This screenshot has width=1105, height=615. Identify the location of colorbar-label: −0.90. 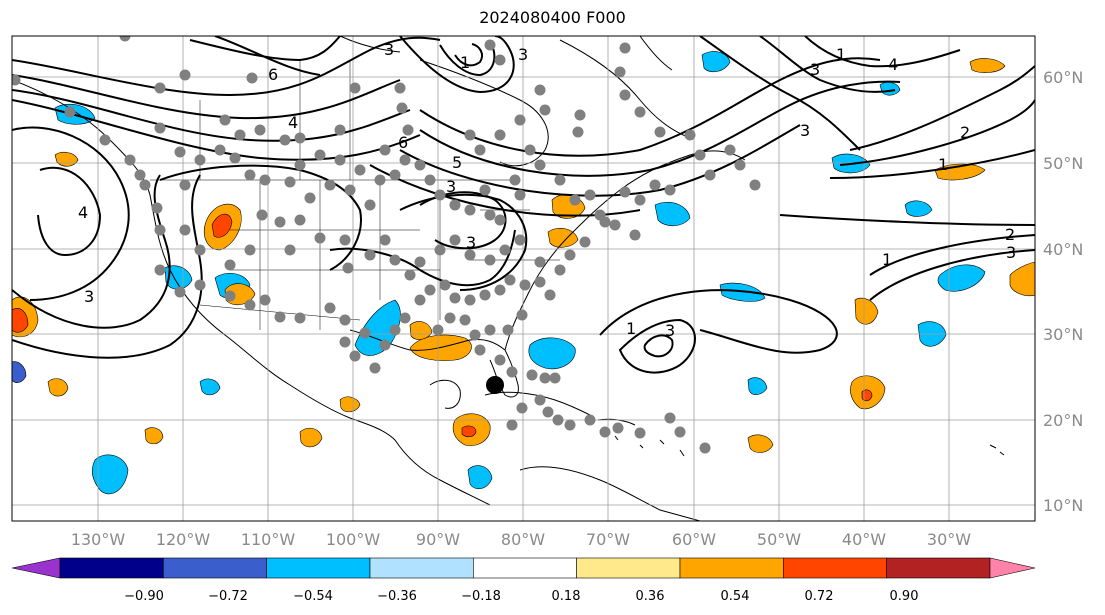
(144, 596).